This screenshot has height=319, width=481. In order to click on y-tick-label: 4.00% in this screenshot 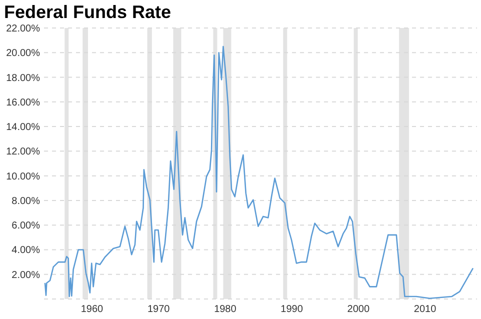, I will do `click(26, 250)`.